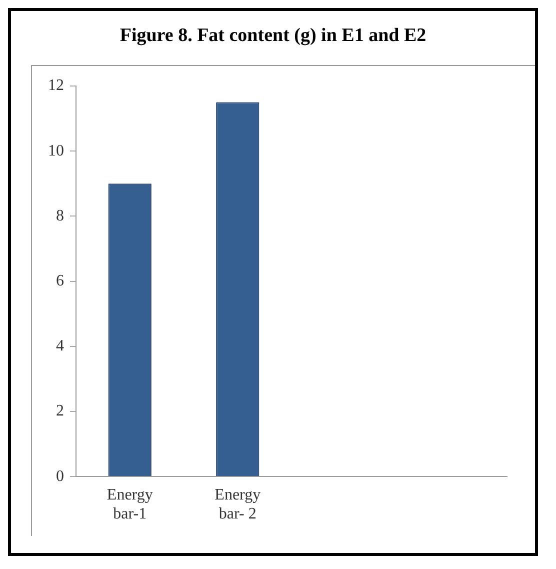  Describe the element at coordinates (129, 504) in the screenshot. I see `x-tick-label: Energy bar-1` at that location.